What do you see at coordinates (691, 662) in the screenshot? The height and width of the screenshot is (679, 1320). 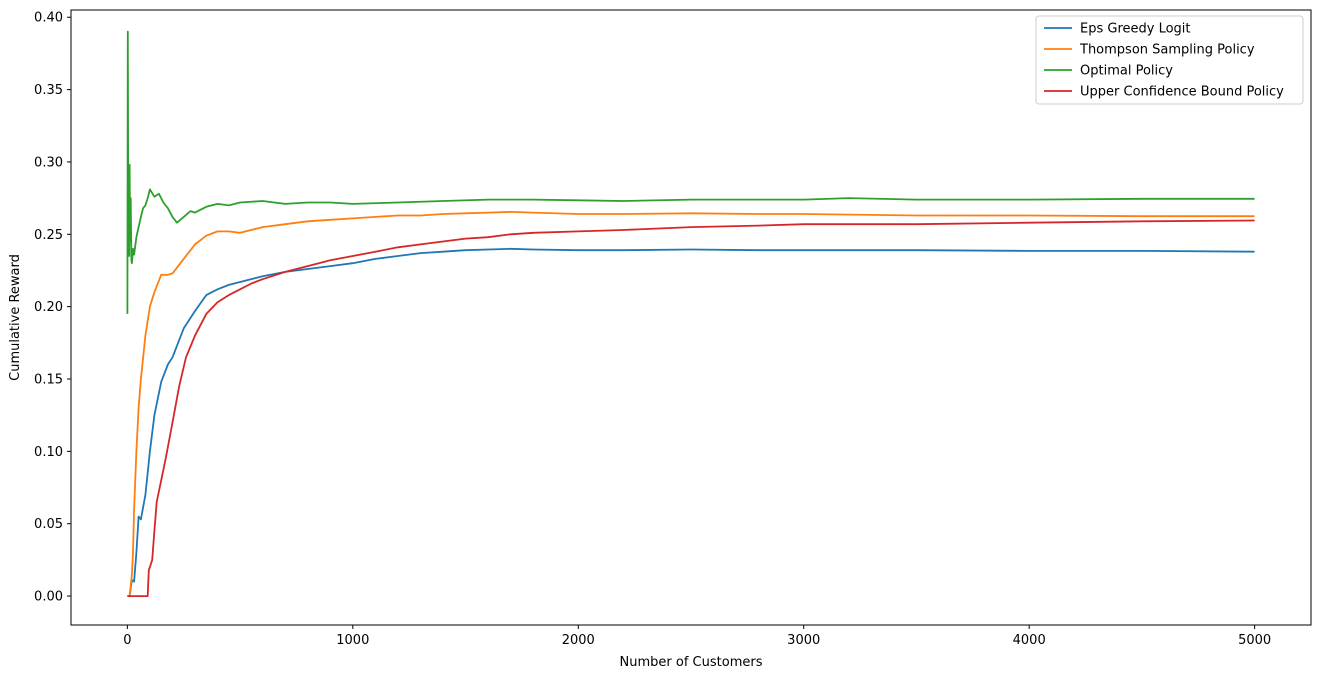 I see `x-axis-label: Number of Customers` at bounding box center [691, 662].